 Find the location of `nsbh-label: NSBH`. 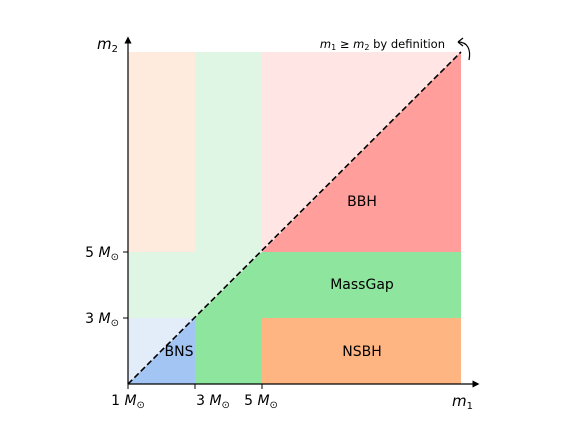

nsbh-label: NSBH is located at coordinates (362, 352).